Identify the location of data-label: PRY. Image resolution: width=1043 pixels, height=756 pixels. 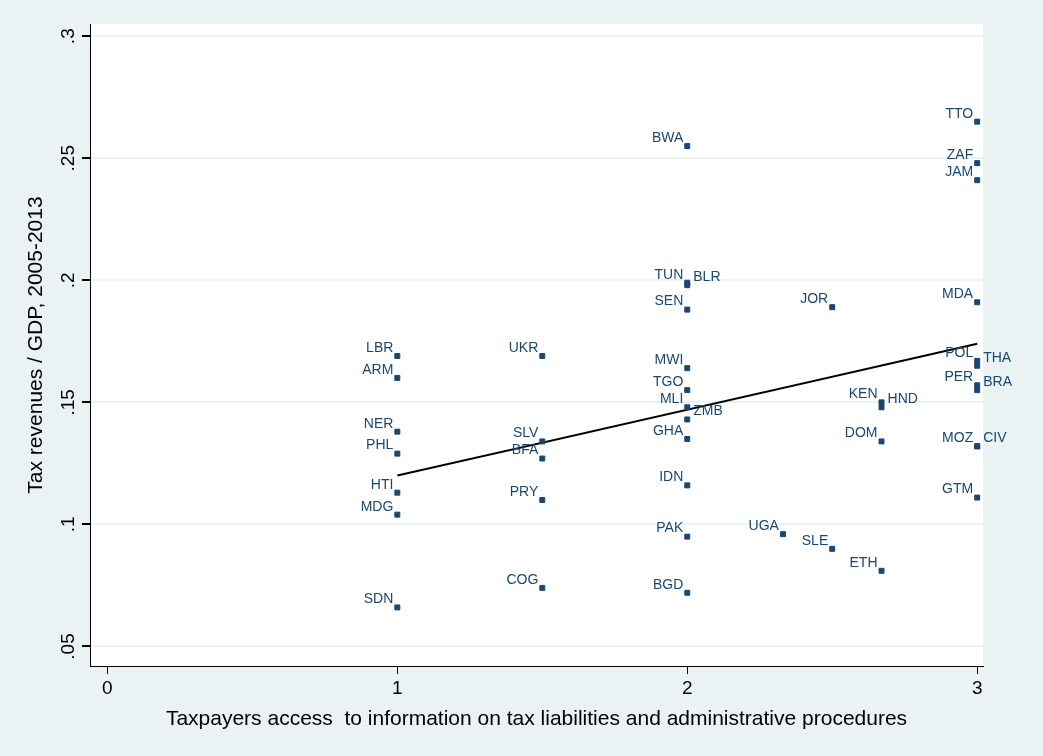
(524, 490).